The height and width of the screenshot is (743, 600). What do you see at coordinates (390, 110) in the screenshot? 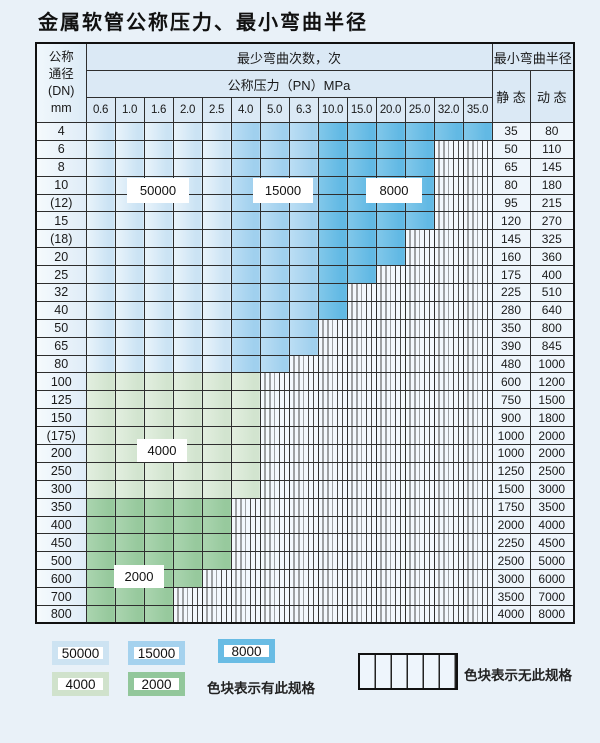
I see `pressure-column-header: 20.0` at bounding box center [390, 110].